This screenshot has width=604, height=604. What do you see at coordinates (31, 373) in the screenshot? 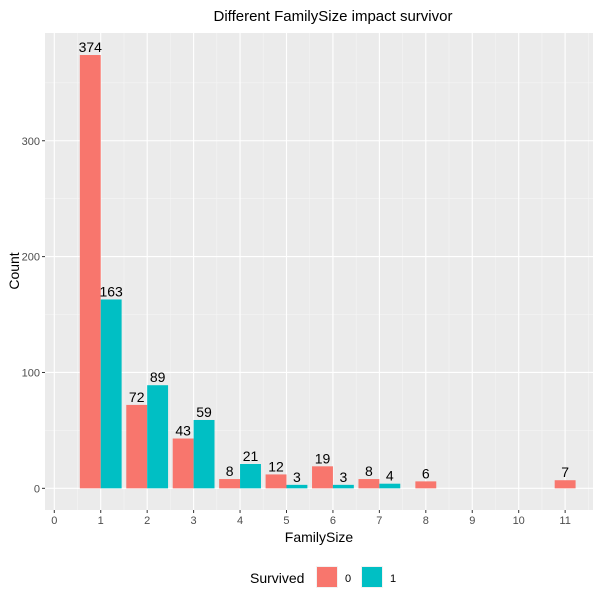
I see `y-tick-label: 100` at bounding box center [31, 373].